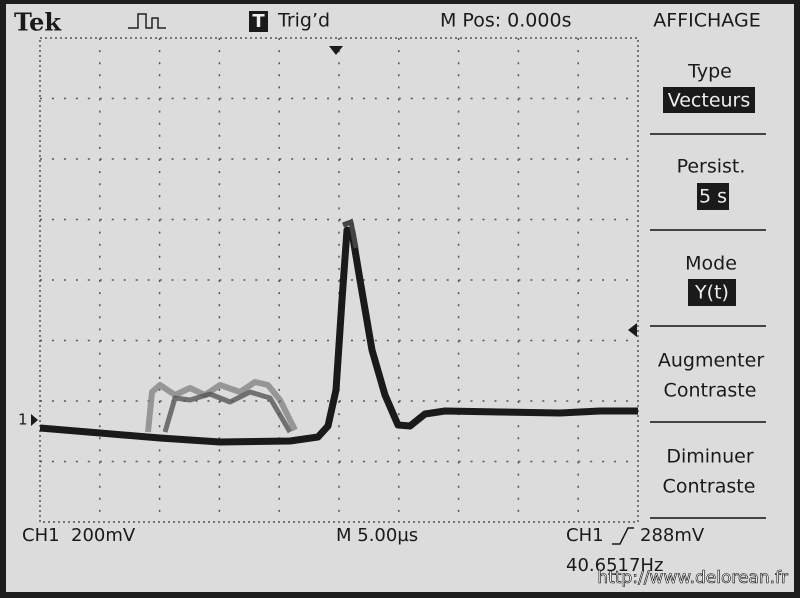 Image resolution: width=800 pixels, height=598 pixels. Describe the element at coordinates (711, 167) in the screenshot. I see `menu-label: Persist.` at that location.